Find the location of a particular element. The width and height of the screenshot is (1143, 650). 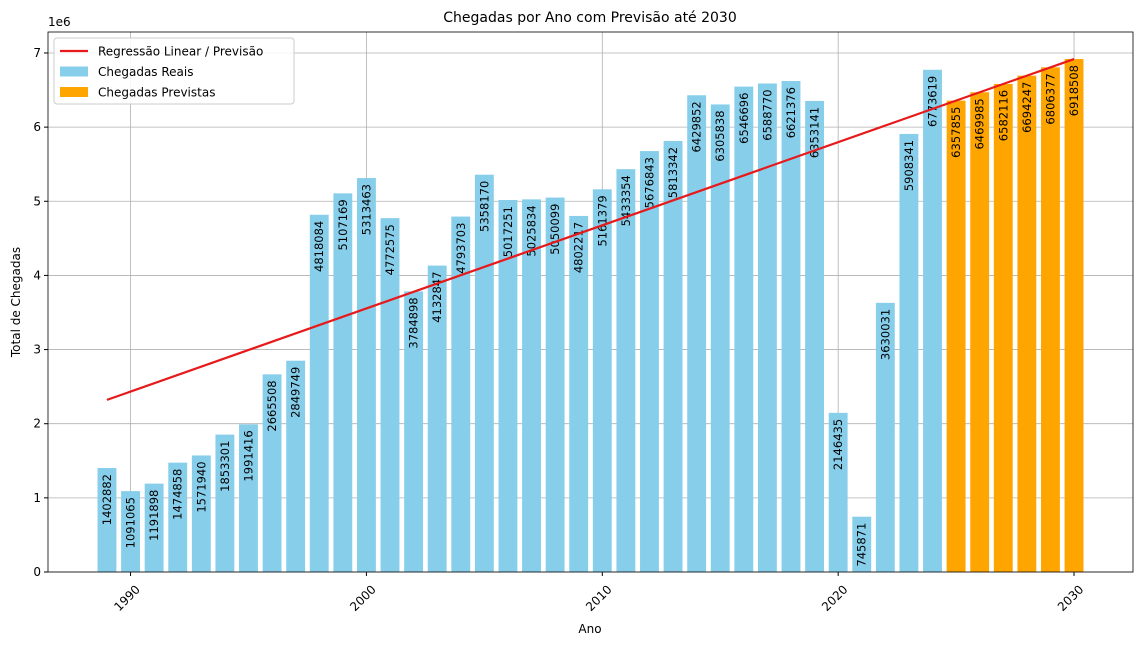

bar-value-label: 6773619 is located at coordinates (933, 101).